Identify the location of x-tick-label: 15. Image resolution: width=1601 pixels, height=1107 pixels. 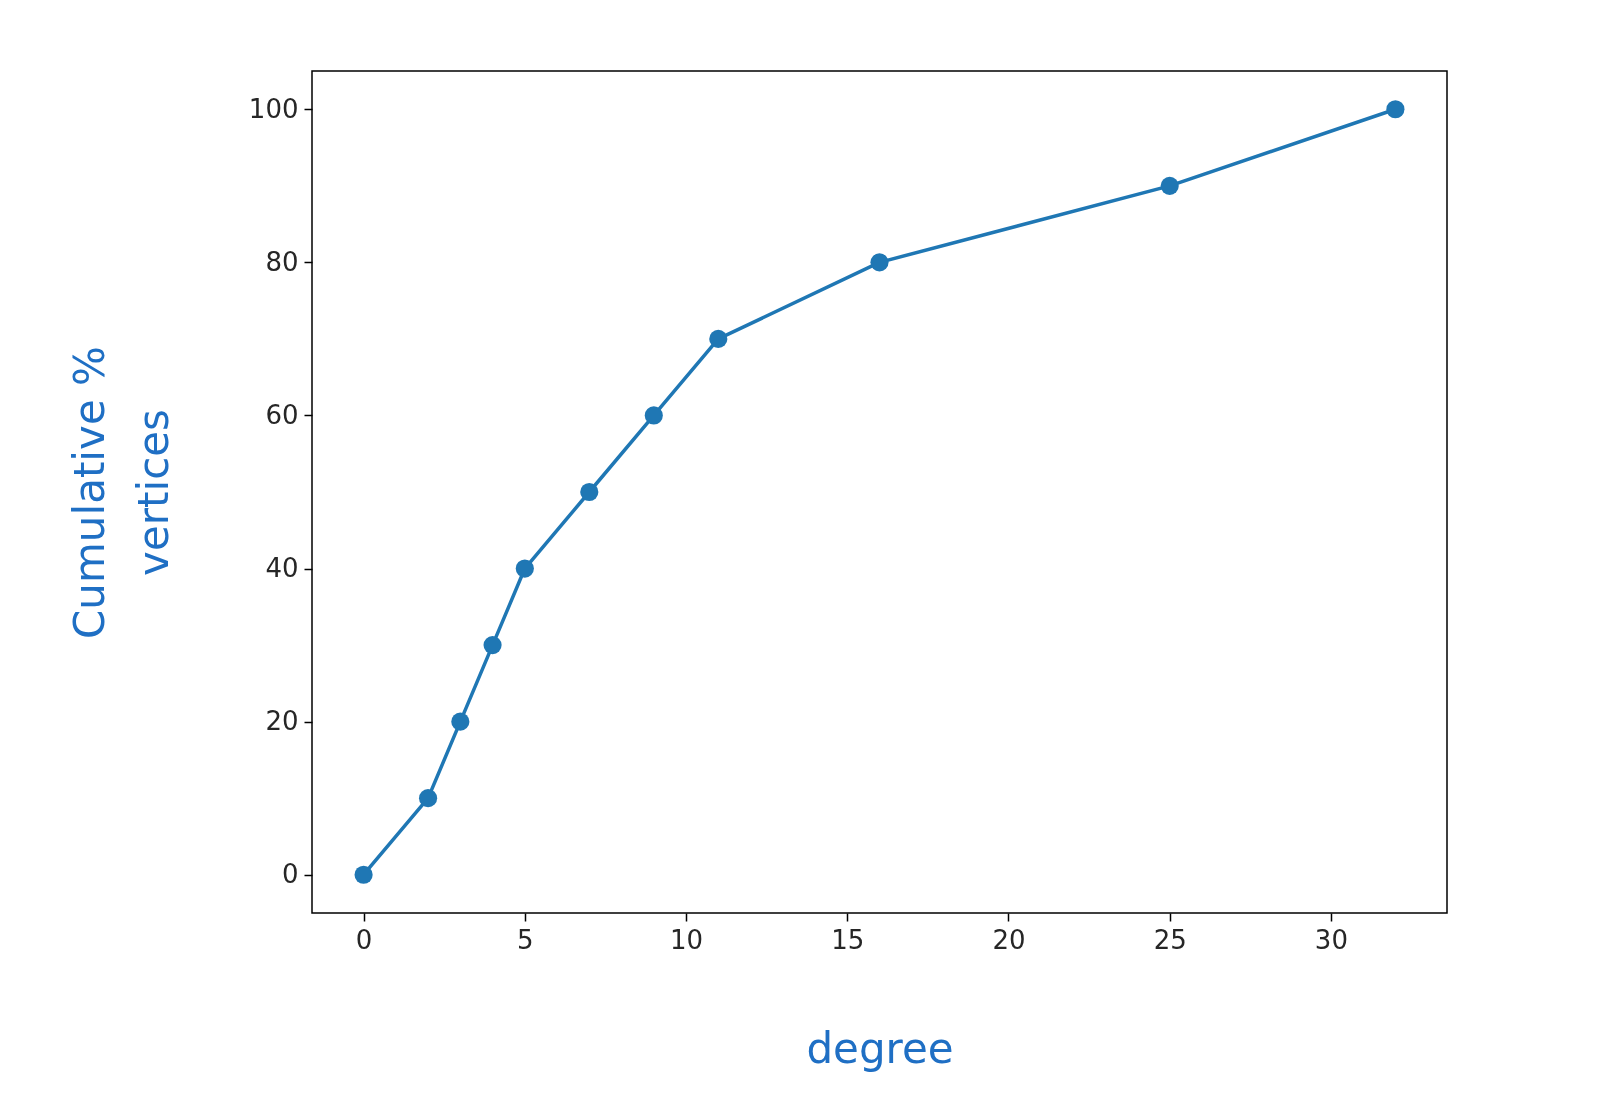
(848, 939).